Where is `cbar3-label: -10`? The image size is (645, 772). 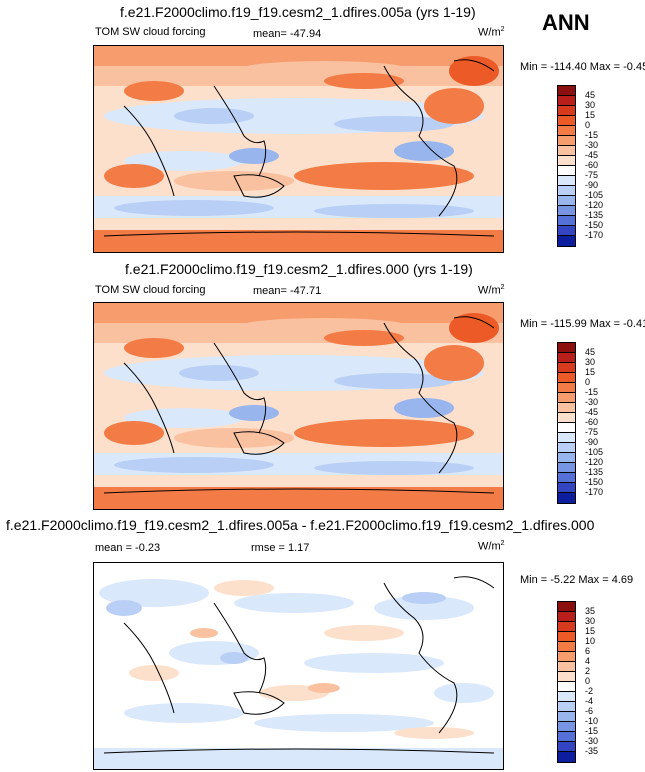
cbar3-label: -10 is located at coordinates (592, 721).